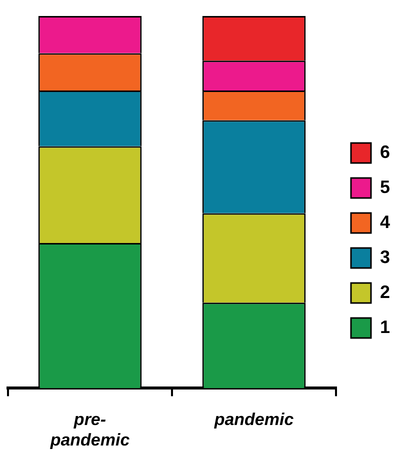 This screenshot has width=414, height=469. I want to click on legend-label: 3, so click(385, 256).